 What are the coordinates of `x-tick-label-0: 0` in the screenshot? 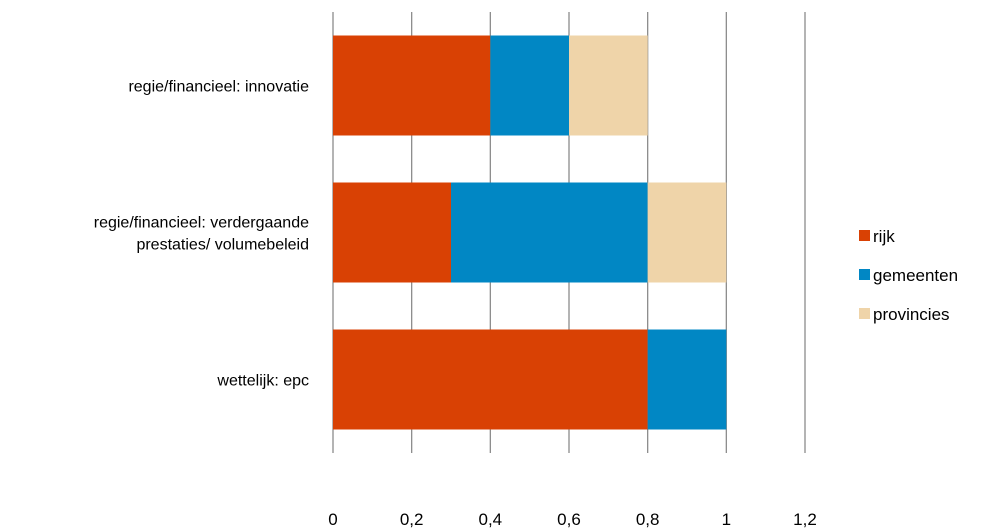 It's located at (332, 519).